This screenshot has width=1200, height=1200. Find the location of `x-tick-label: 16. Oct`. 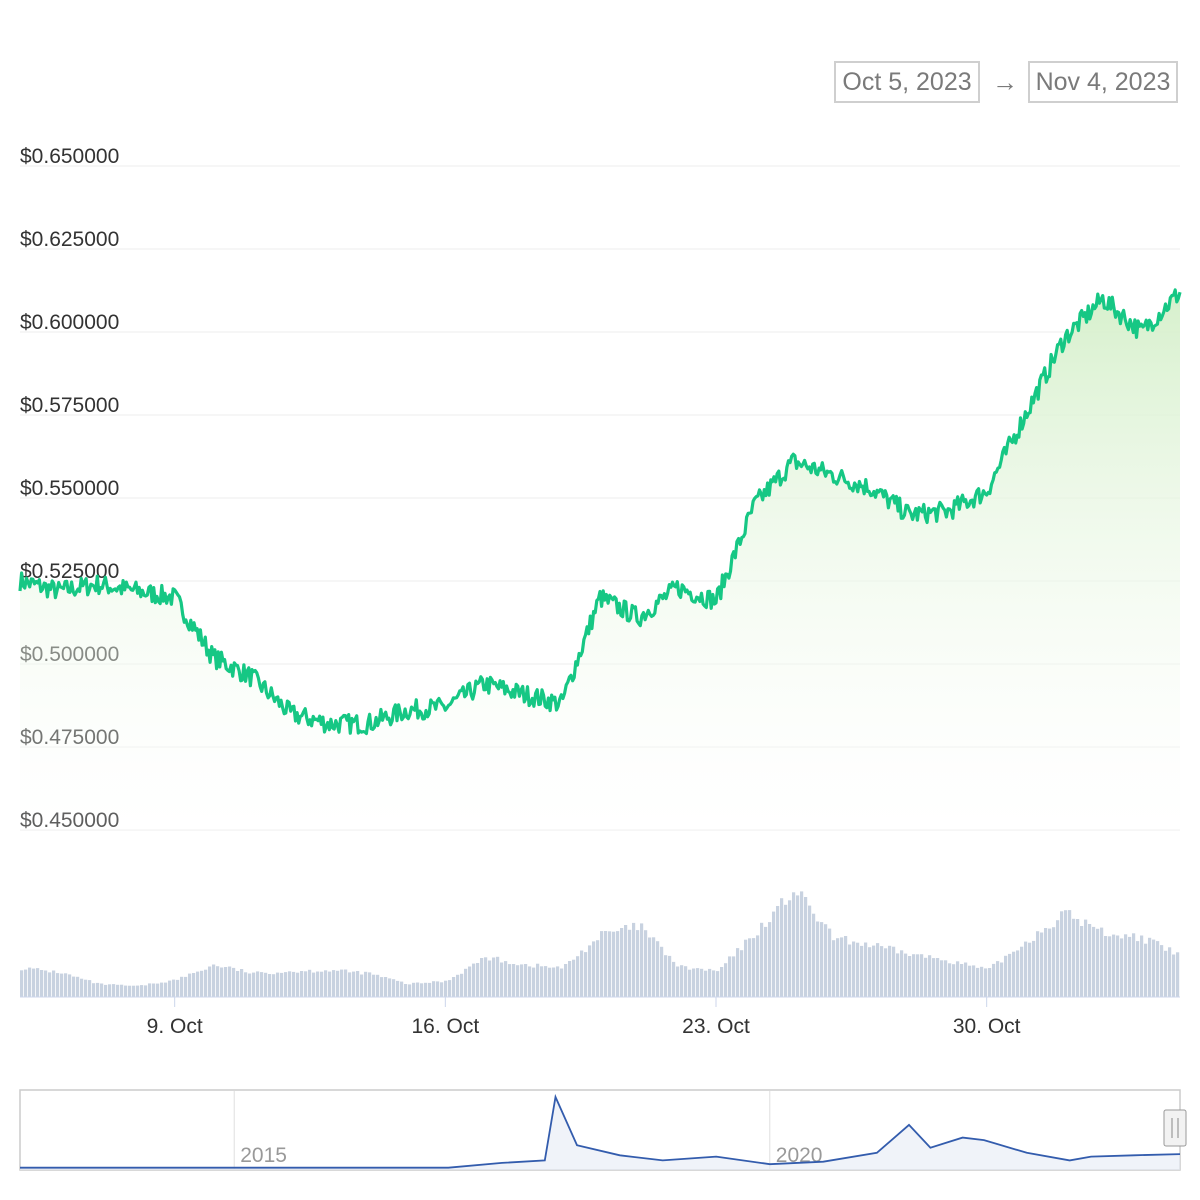

x-tick-label: 16. Oct is located at coordinates (445, 1026).